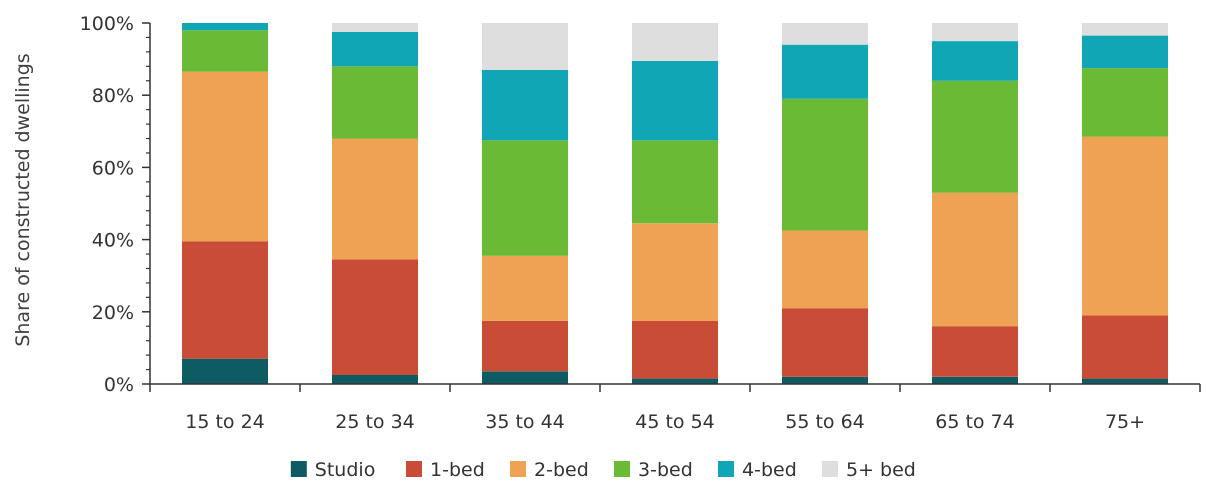  Describe the element at coordinates (1125, 347) in the screenshot. I see `bar-1-bed-75plus` at that location.